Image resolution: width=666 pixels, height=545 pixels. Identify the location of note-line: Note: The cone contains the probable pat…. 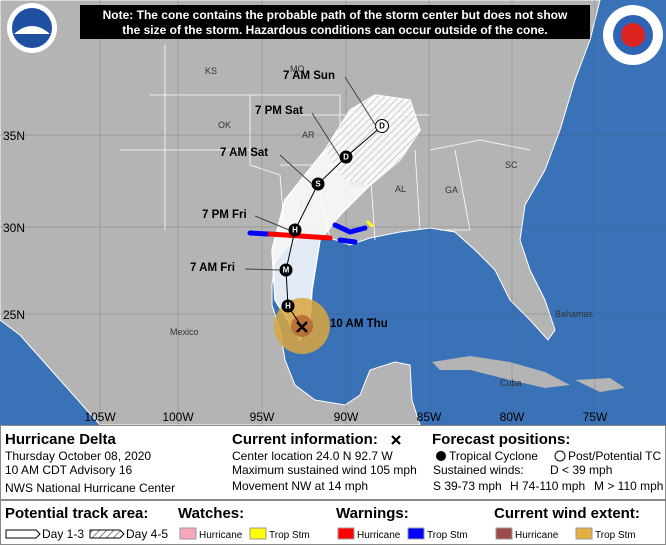
(335, 15).